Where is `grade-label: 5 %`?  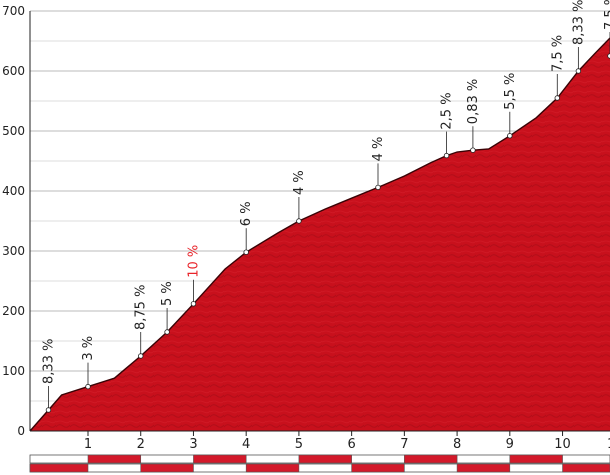
grade-label: 5 % is located at coordinates (167, 293).